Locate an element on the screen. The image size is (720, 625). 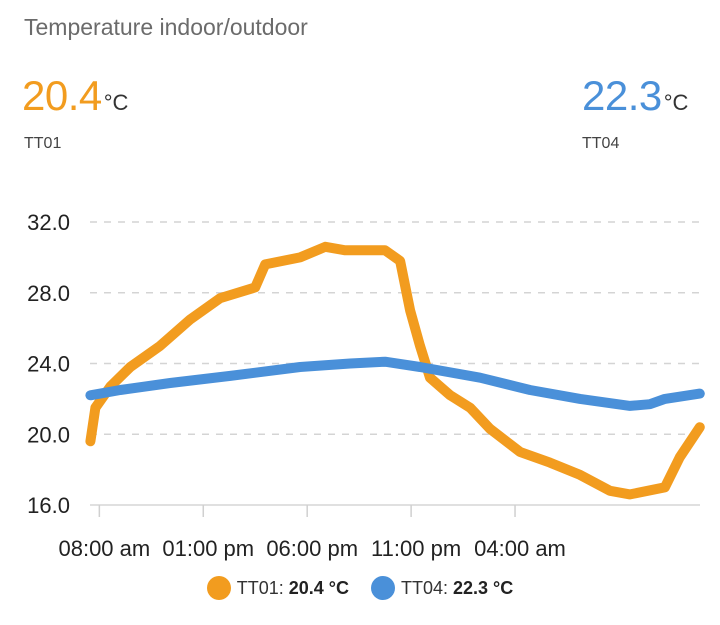
reading-tt04: 22.3°C is located at coordinates (635, 96).